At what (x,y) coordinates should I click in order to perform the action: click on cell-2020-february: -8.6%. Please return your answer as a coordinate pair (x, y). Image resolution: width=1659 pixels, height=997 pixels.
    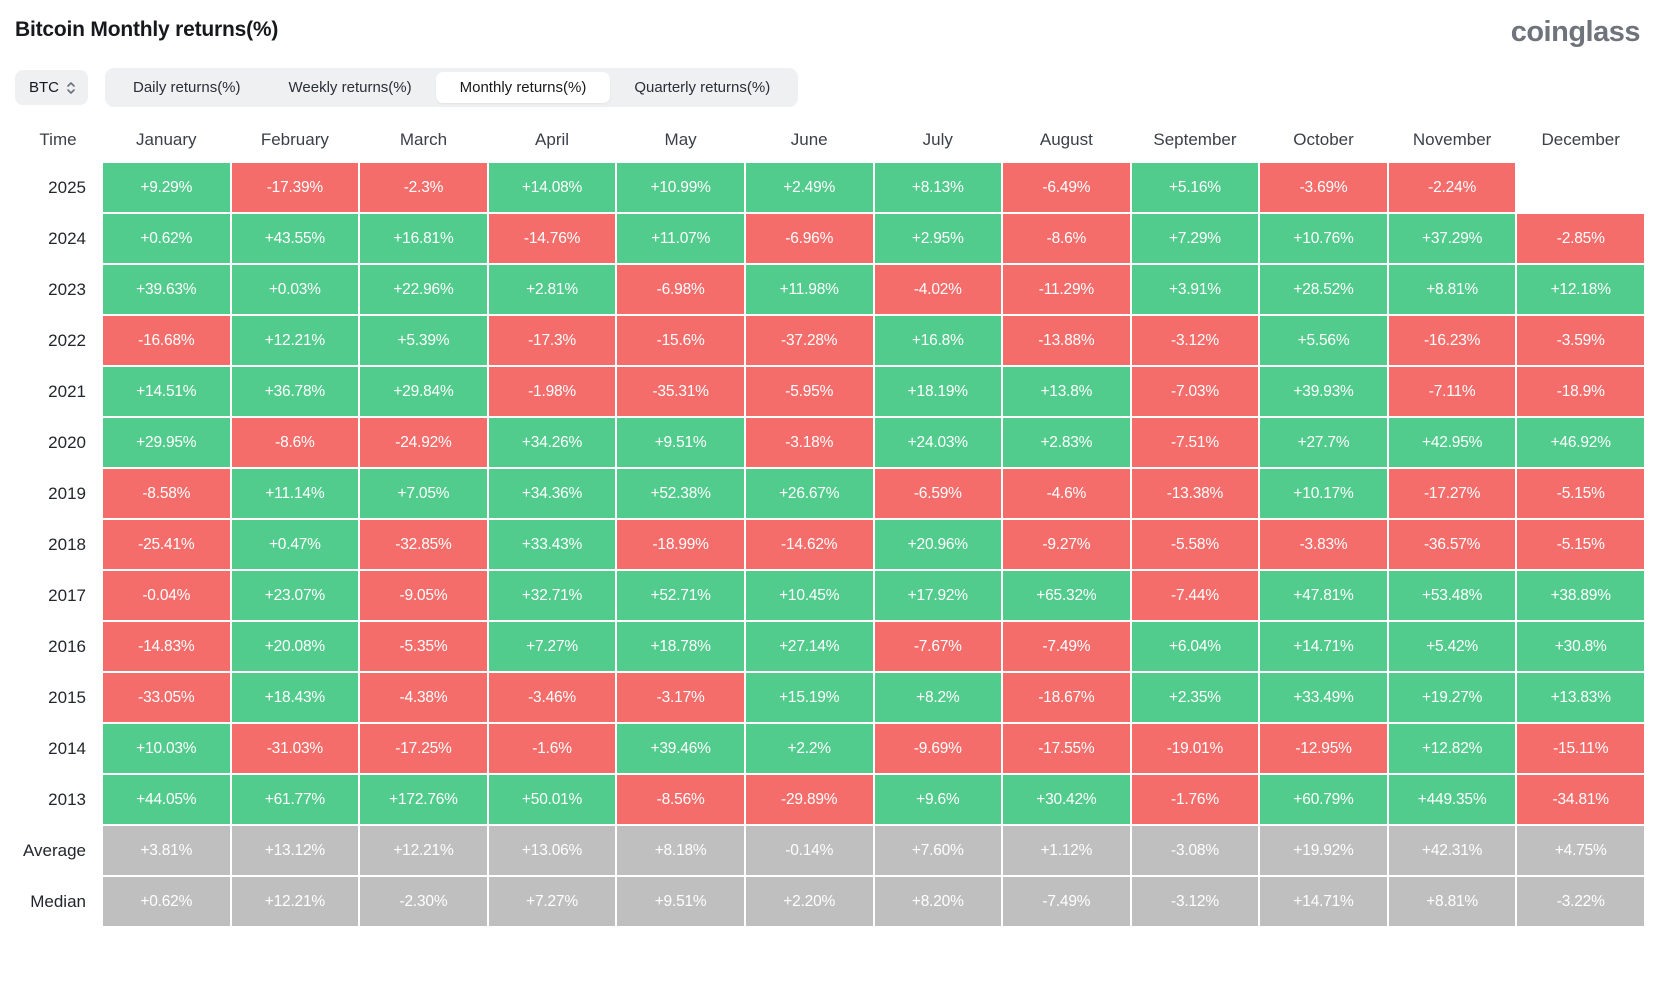
    Looking at the image, I should click on (295, 442).